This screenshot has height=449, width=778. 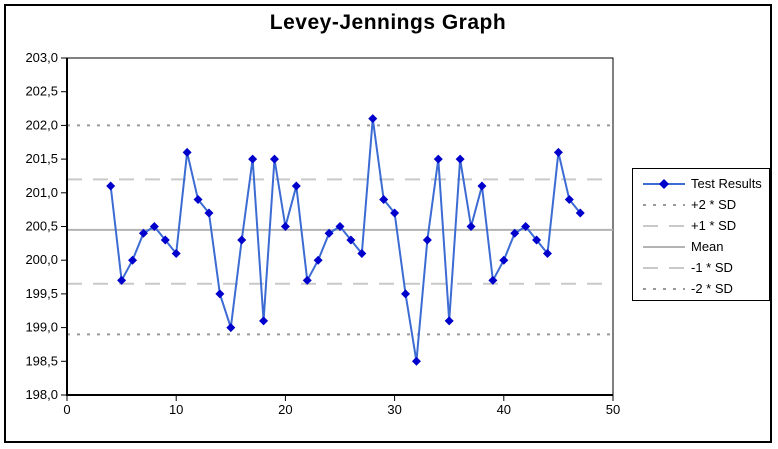 What do you see at coordinates (714, 204) in the screenshot?
I see `legend-label-plus-2sd: +2 * SD` at bounding box center [714, 204].